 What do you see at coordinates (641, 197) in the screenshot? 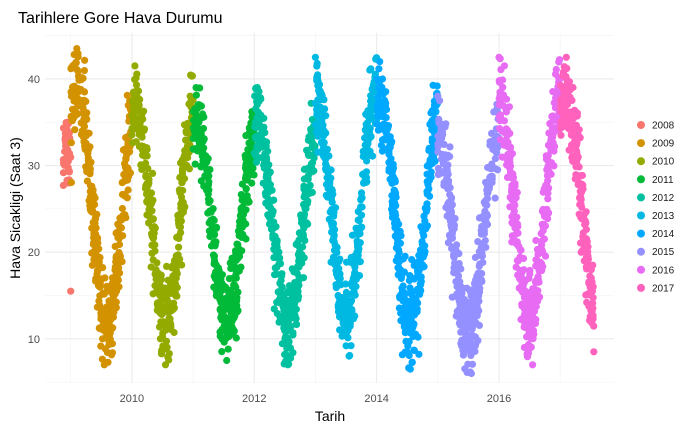
I see `legend-key-2012` at bounding box center [641, 197].